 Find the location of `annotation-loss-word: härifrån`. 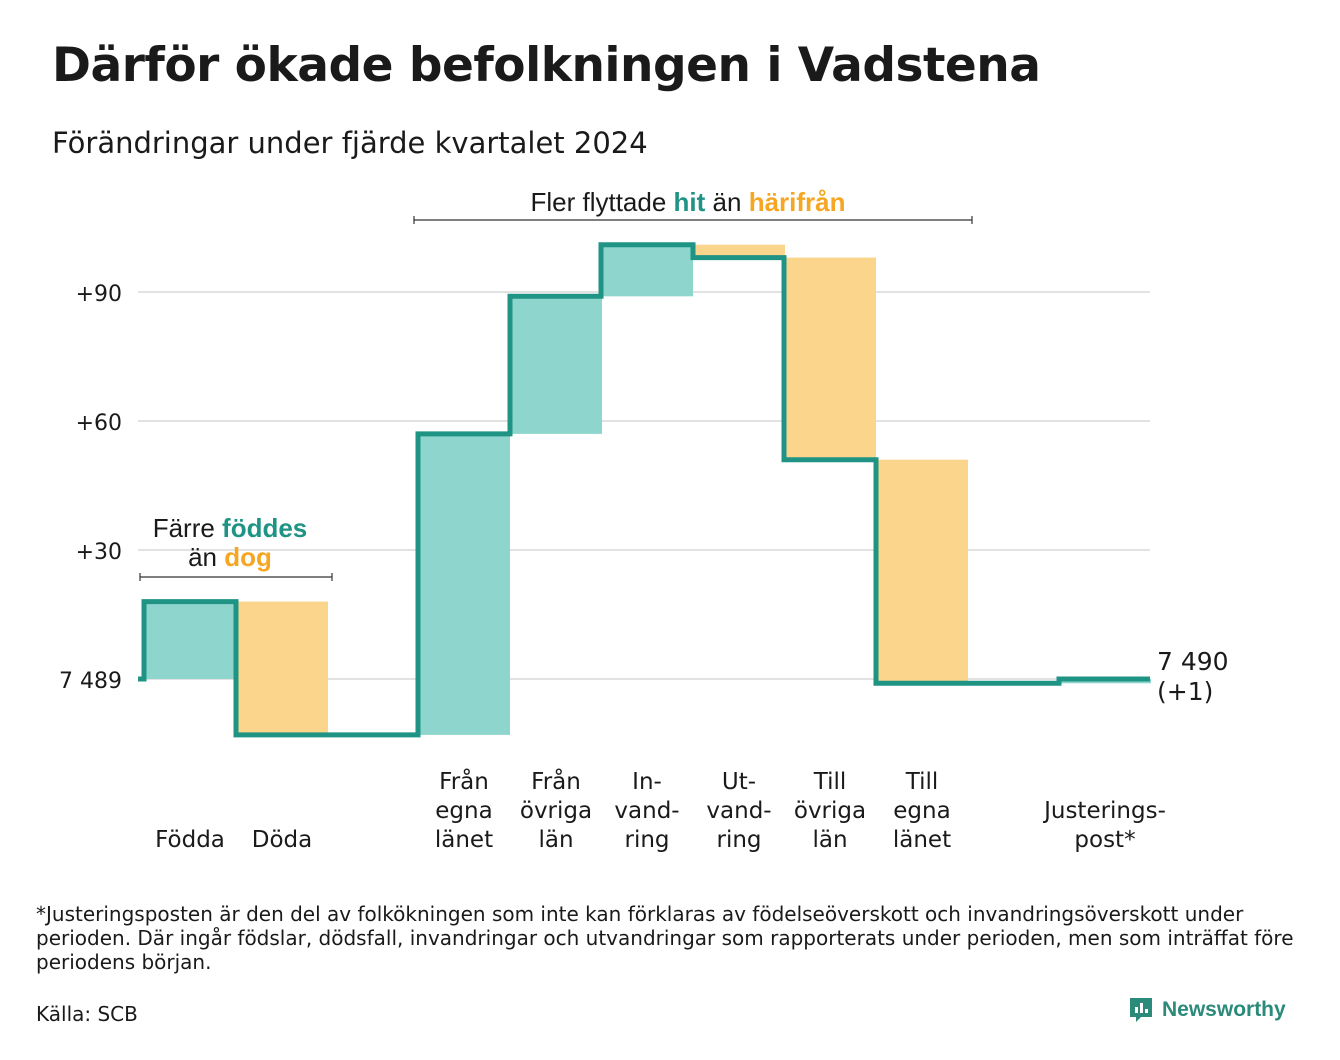

annotation-loss-word: härifrån is located at coordinates (797, 202).